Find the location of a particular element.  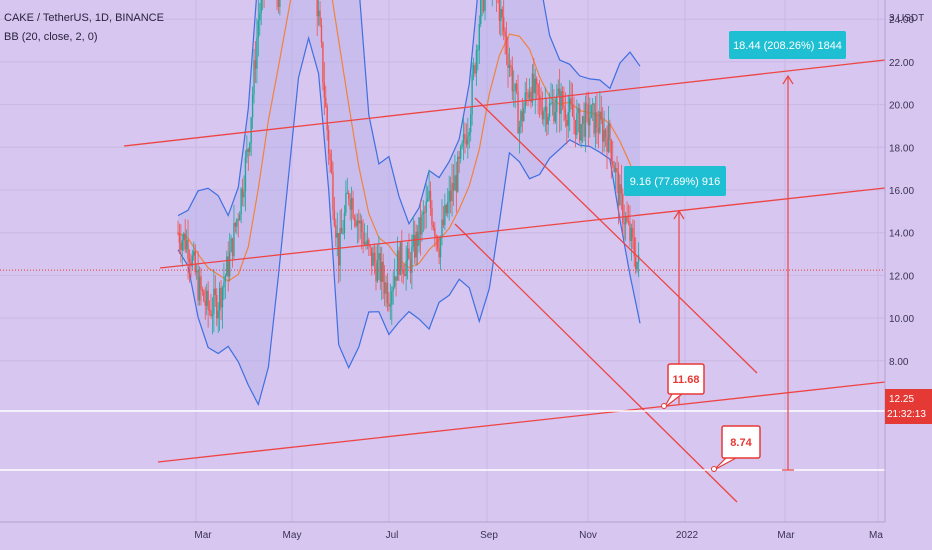

time-tick-label: May is located at coordinates (292, 535).